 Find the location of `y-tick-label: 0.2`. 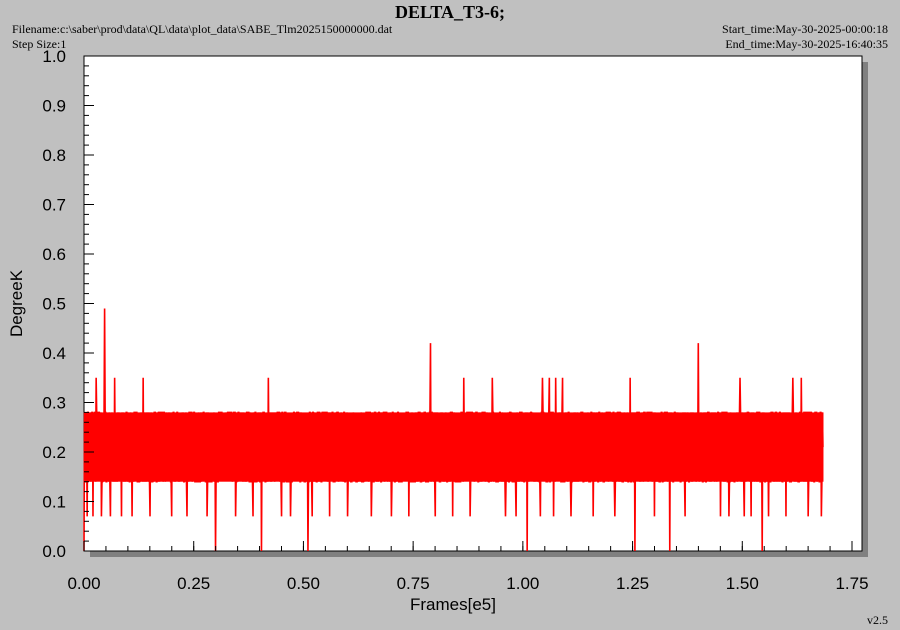

y-tick-label: 0.2 is located at coordinates (54, 452).